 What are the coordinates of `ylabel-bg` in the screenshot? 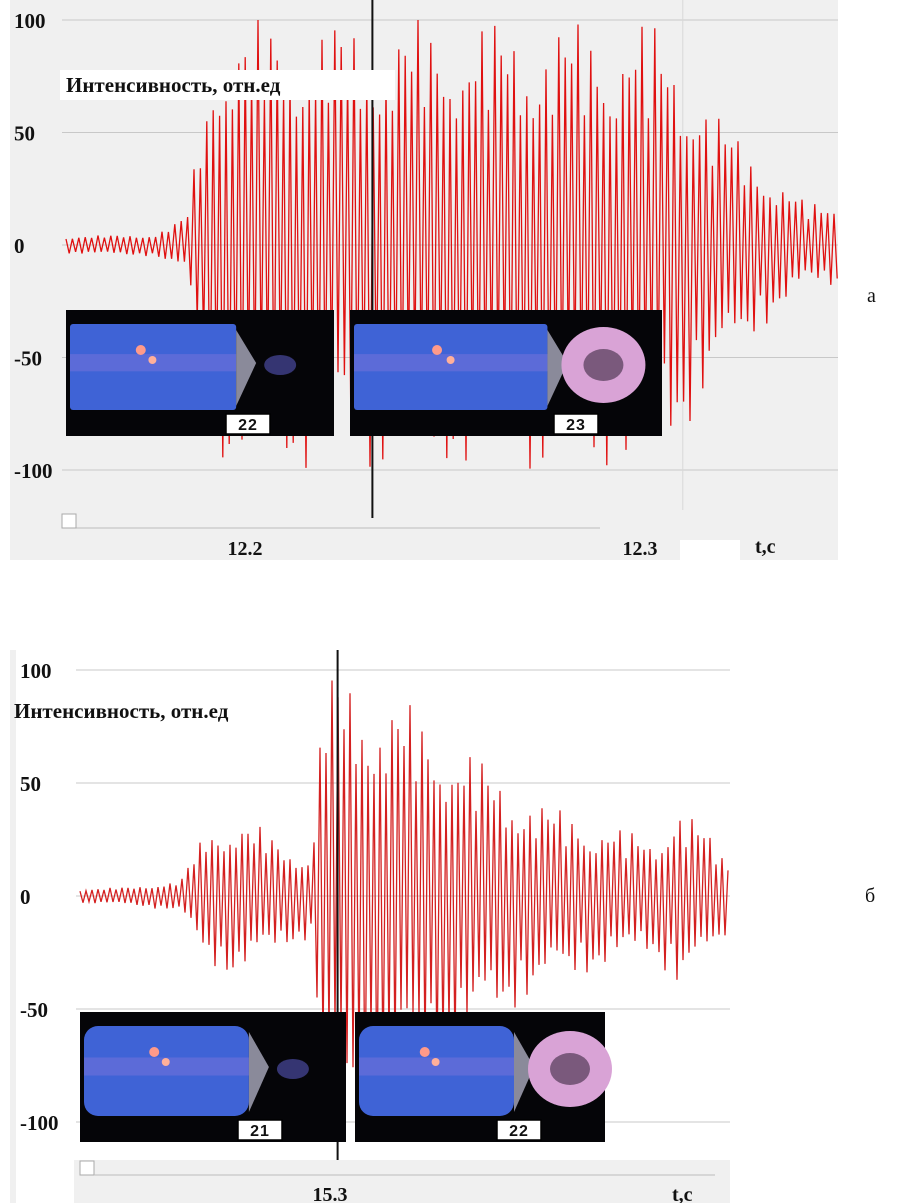 It's located at (227, 85).